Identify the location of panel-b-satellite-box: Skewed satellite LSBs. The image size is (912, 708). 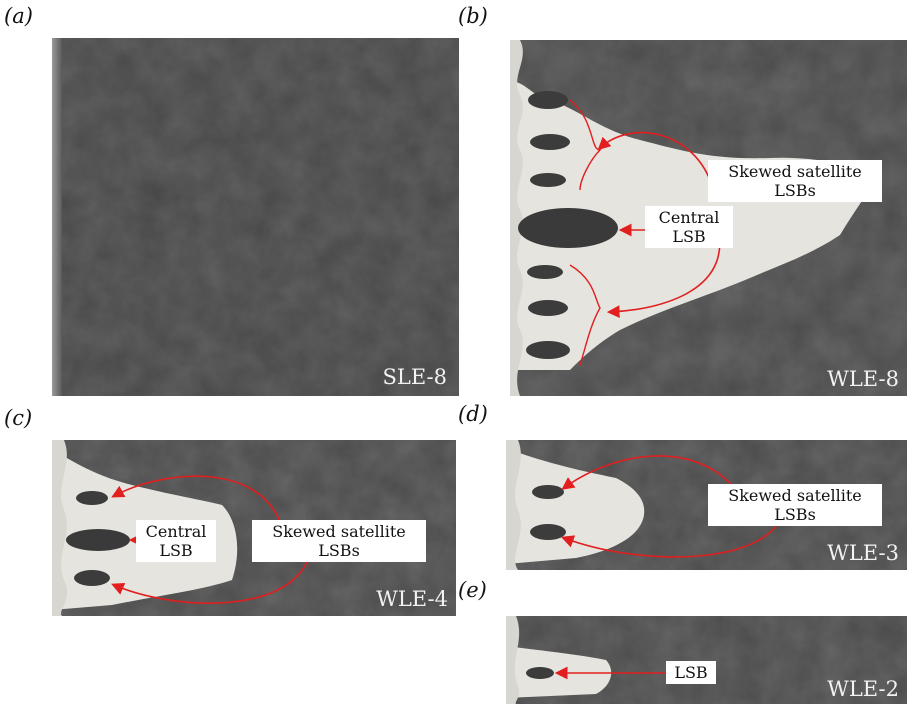
(795, 181).